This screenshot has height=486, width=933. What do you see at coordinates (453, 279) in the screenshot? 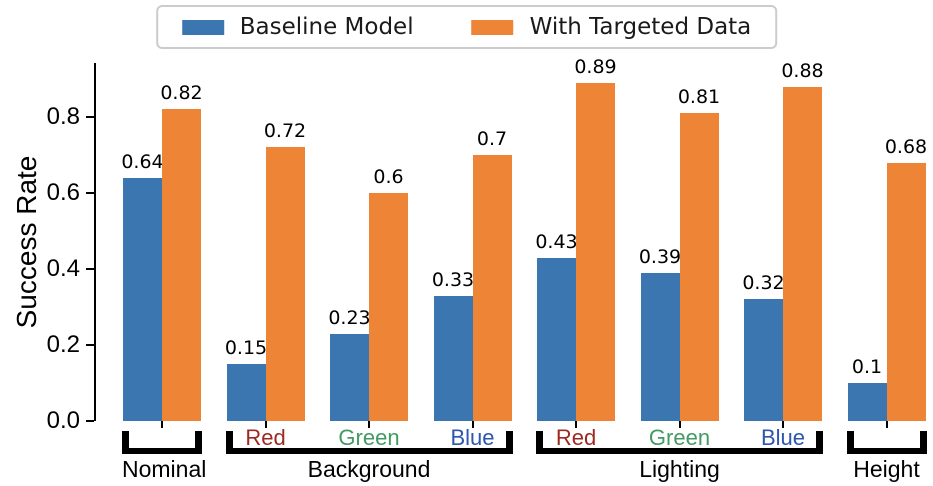
I see `bar-value-label: 0.33` at bounding box center [453, 279].